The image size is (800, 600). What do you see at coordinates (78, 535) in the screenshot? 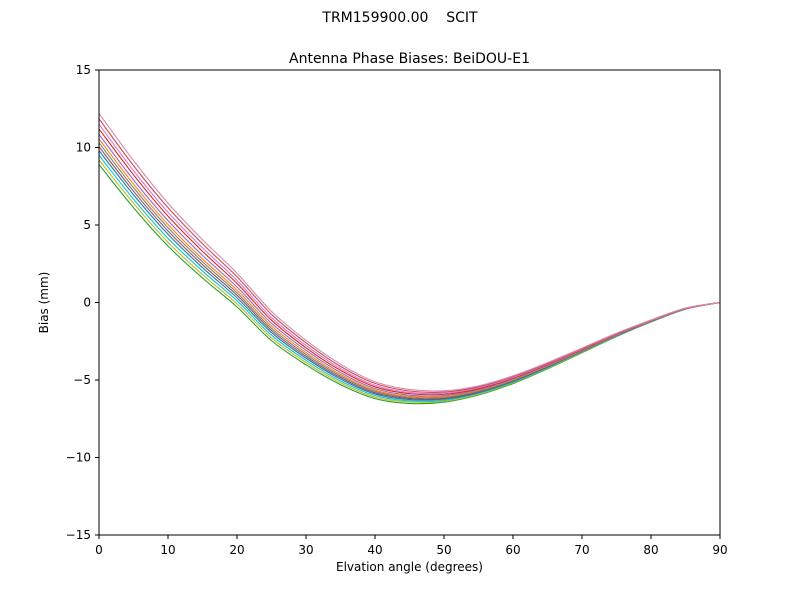
I see `y-tick-label: −15` at bounding box center [78, 535].